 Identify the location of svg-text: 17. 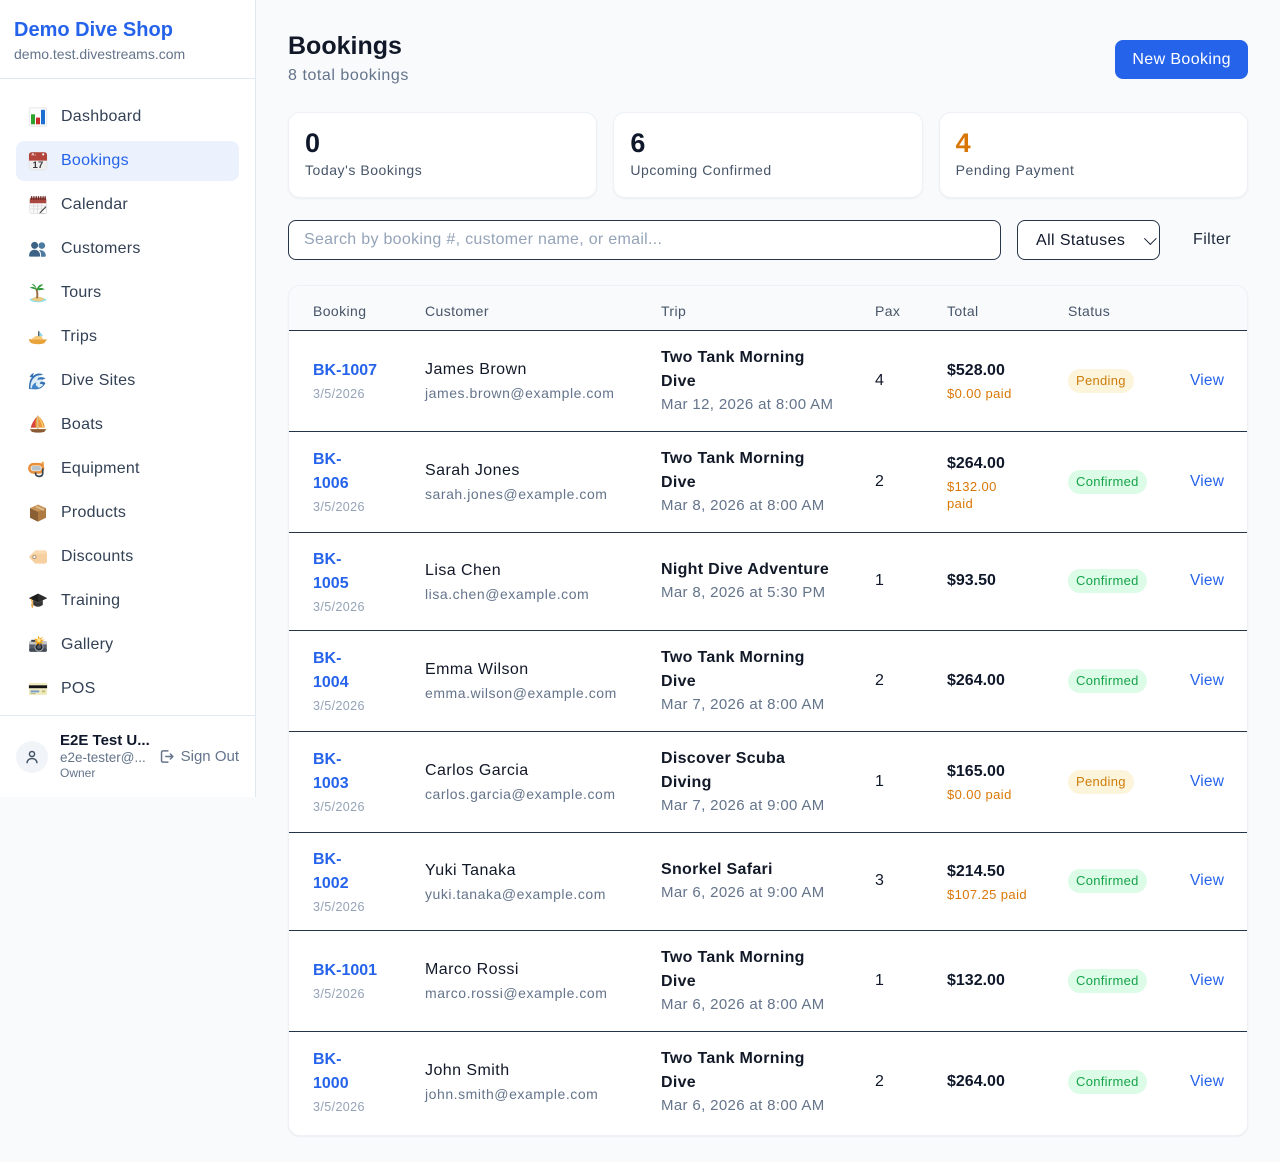
(37, 165).